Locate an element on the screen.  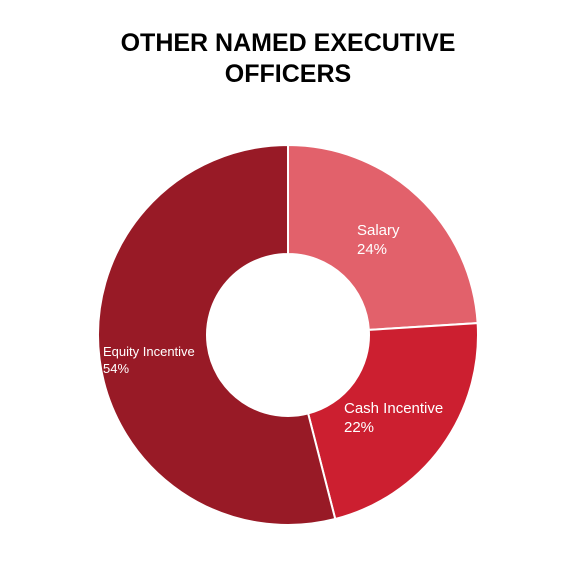
slice-value-cash-incentive: 22% is located at coordinates (359, 427).